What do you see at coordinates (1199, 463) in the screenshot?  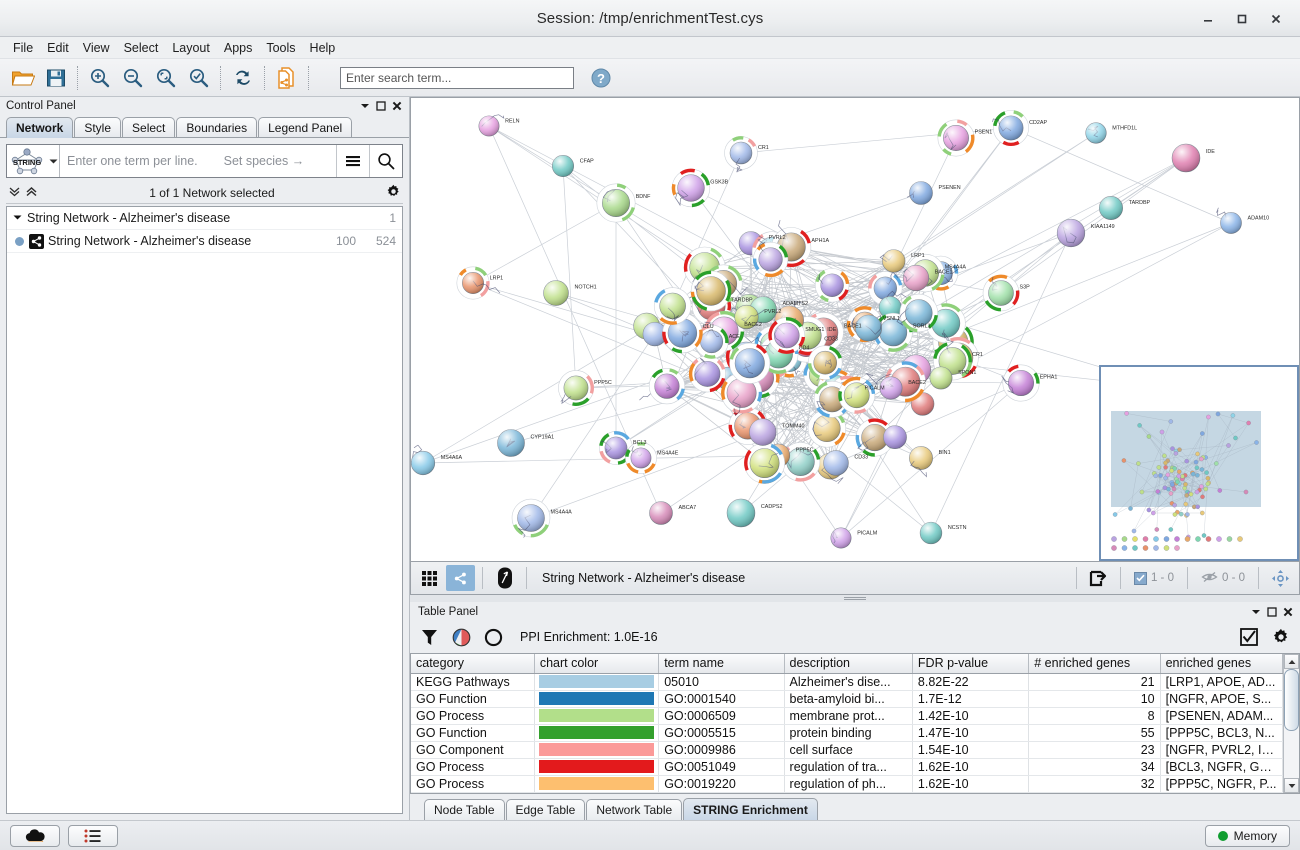 I see `network-minimap` at bounding box center [1199, 463].